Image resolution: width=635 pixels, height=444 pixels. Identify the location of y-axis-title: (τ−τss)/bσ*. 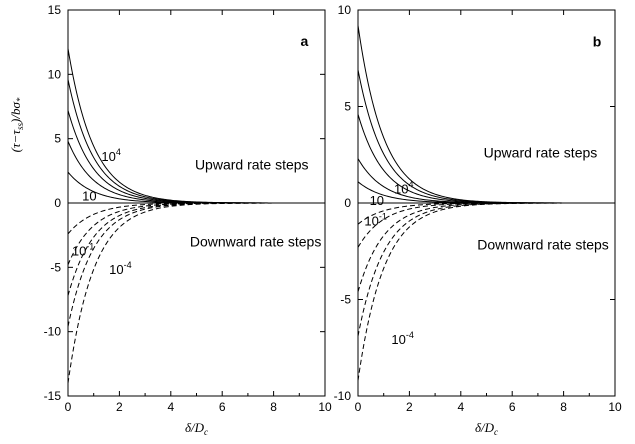
(16, 124).